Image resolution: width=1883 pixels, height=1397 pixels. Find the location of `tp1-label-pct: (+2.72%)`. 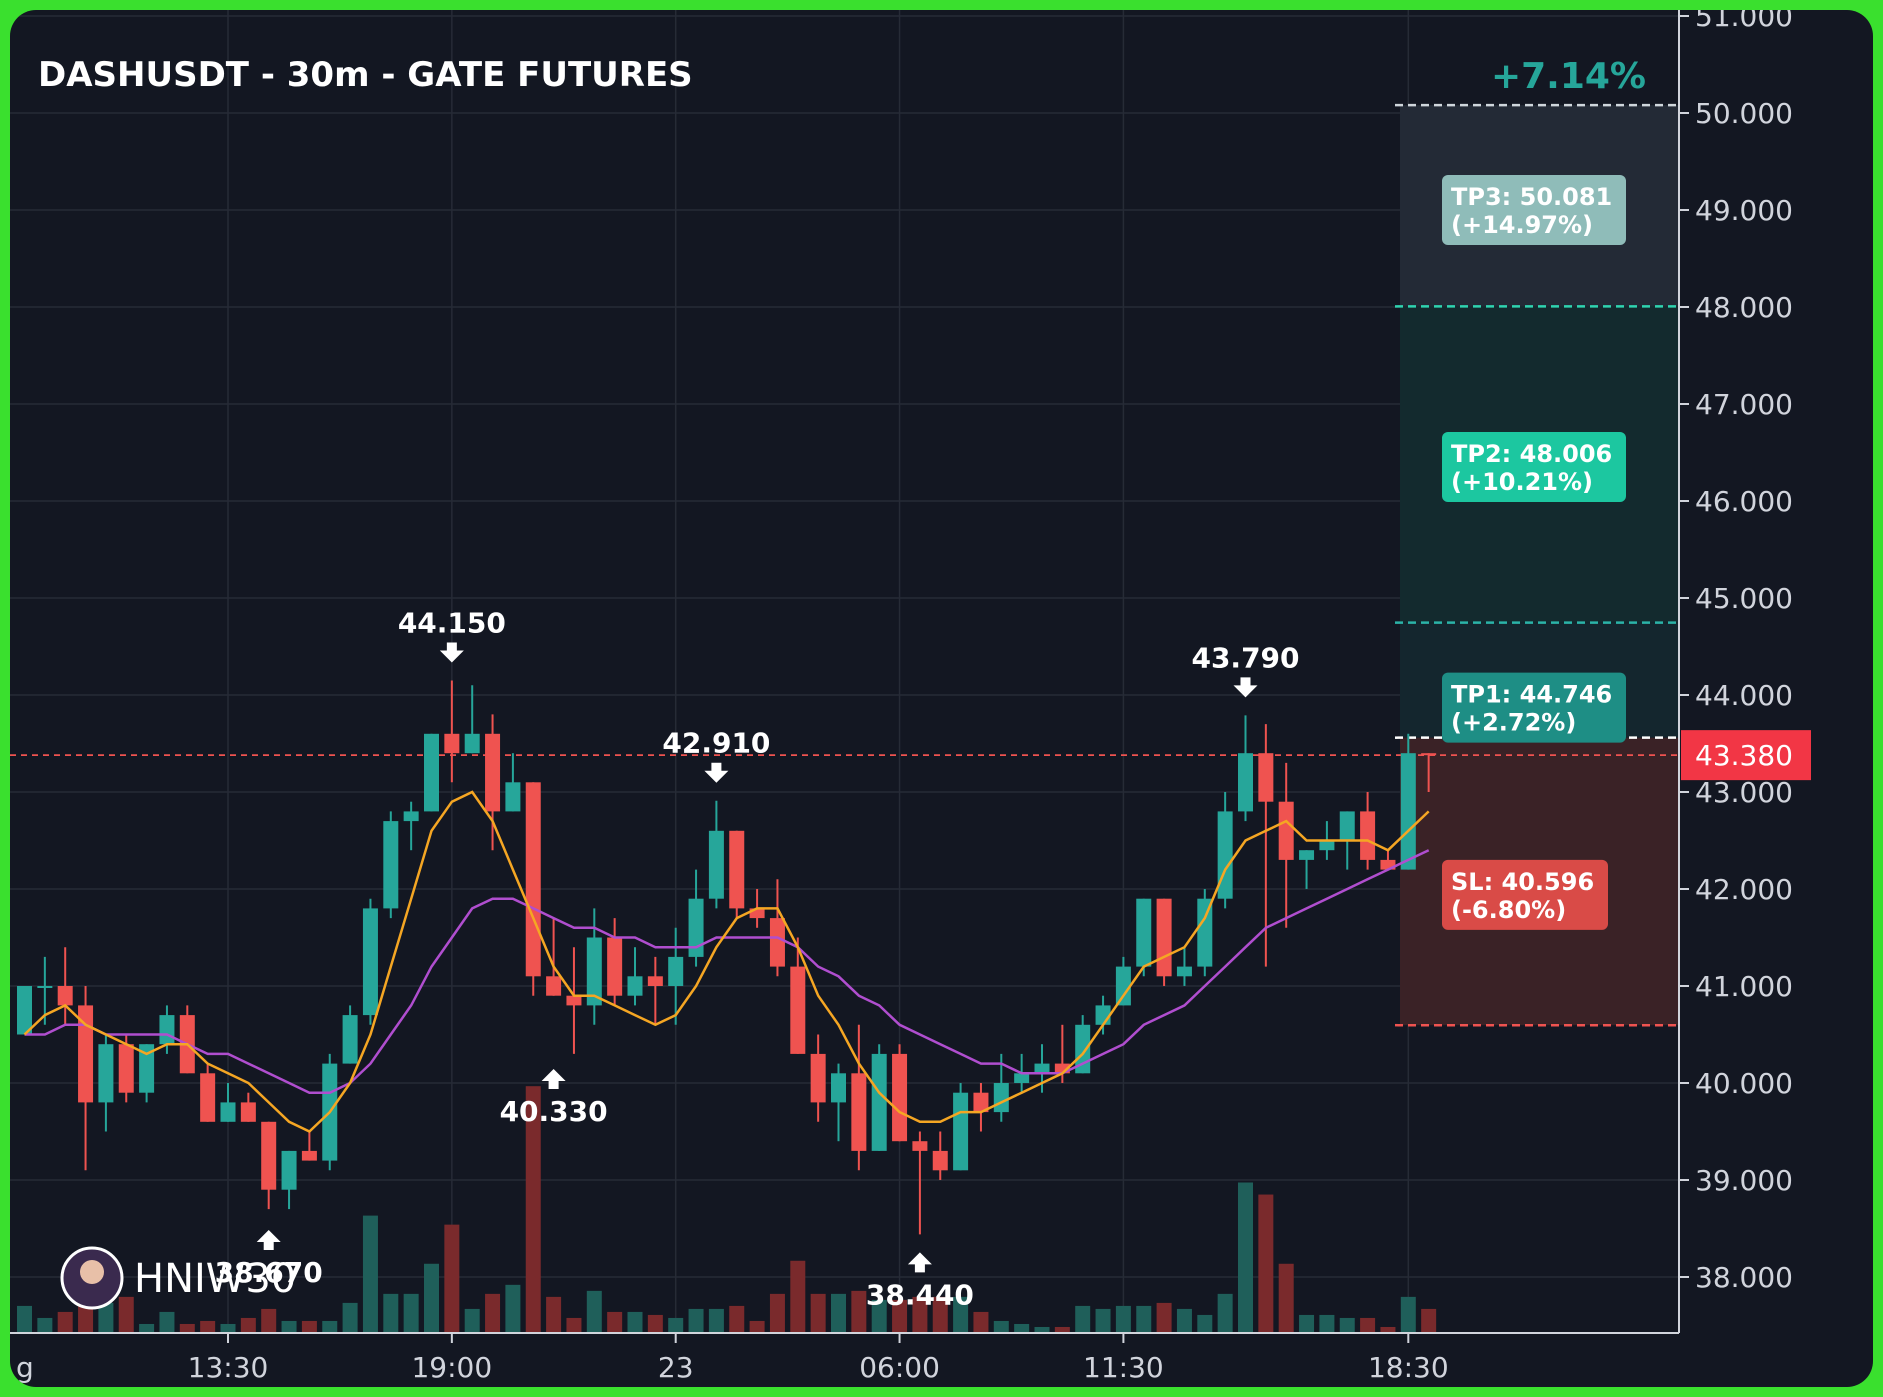

tp1-label-pct: (+2.72%) is located at coordinates (1513, 723).